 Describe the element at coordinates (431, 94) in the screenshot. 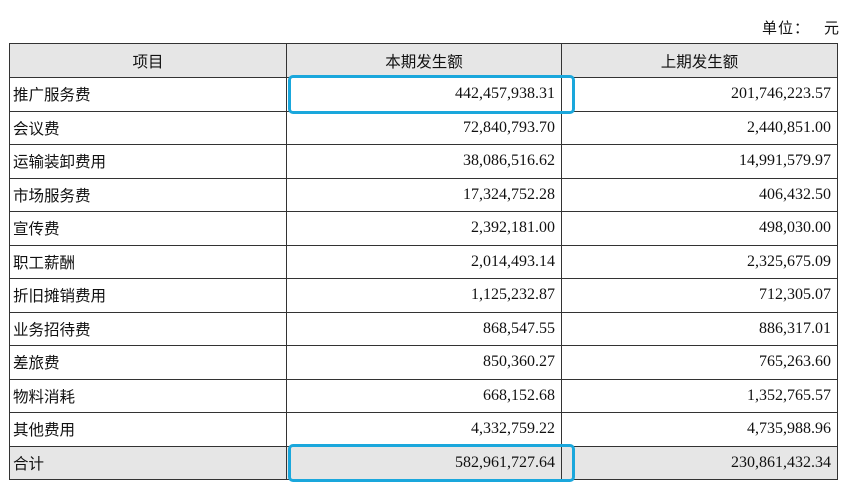

I see `row-current-amount-highlighted: 442,457,938.31` at that location.